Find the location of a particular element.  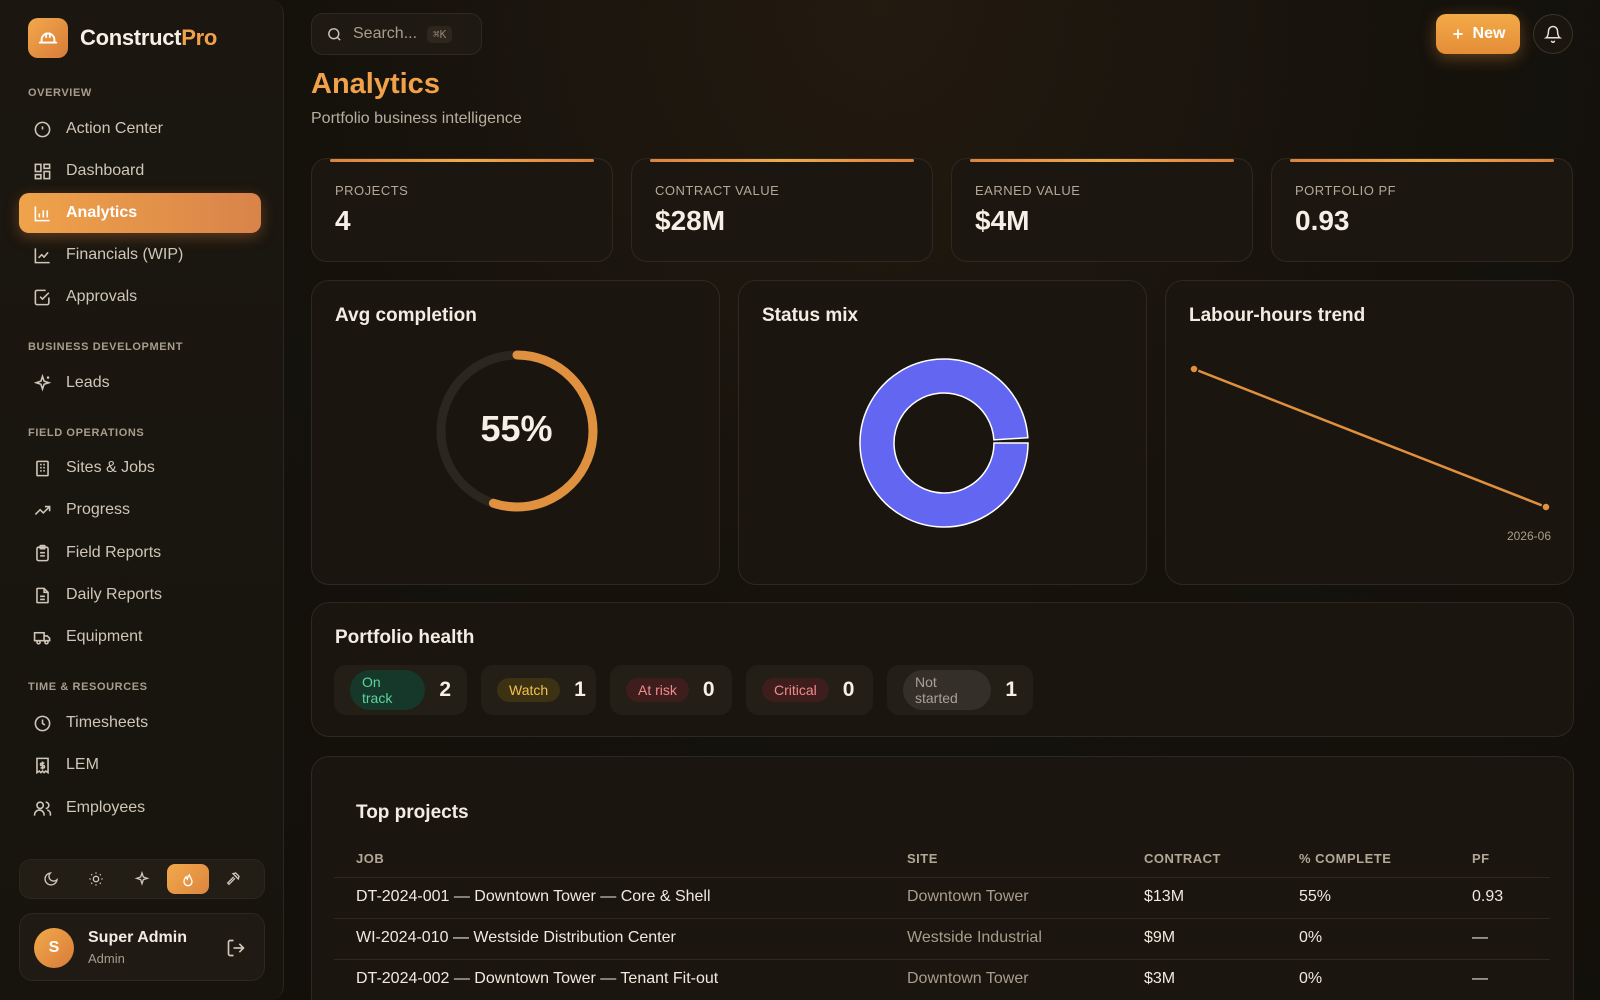

kpi-value: $4M is located at coordinates (1002, 220).